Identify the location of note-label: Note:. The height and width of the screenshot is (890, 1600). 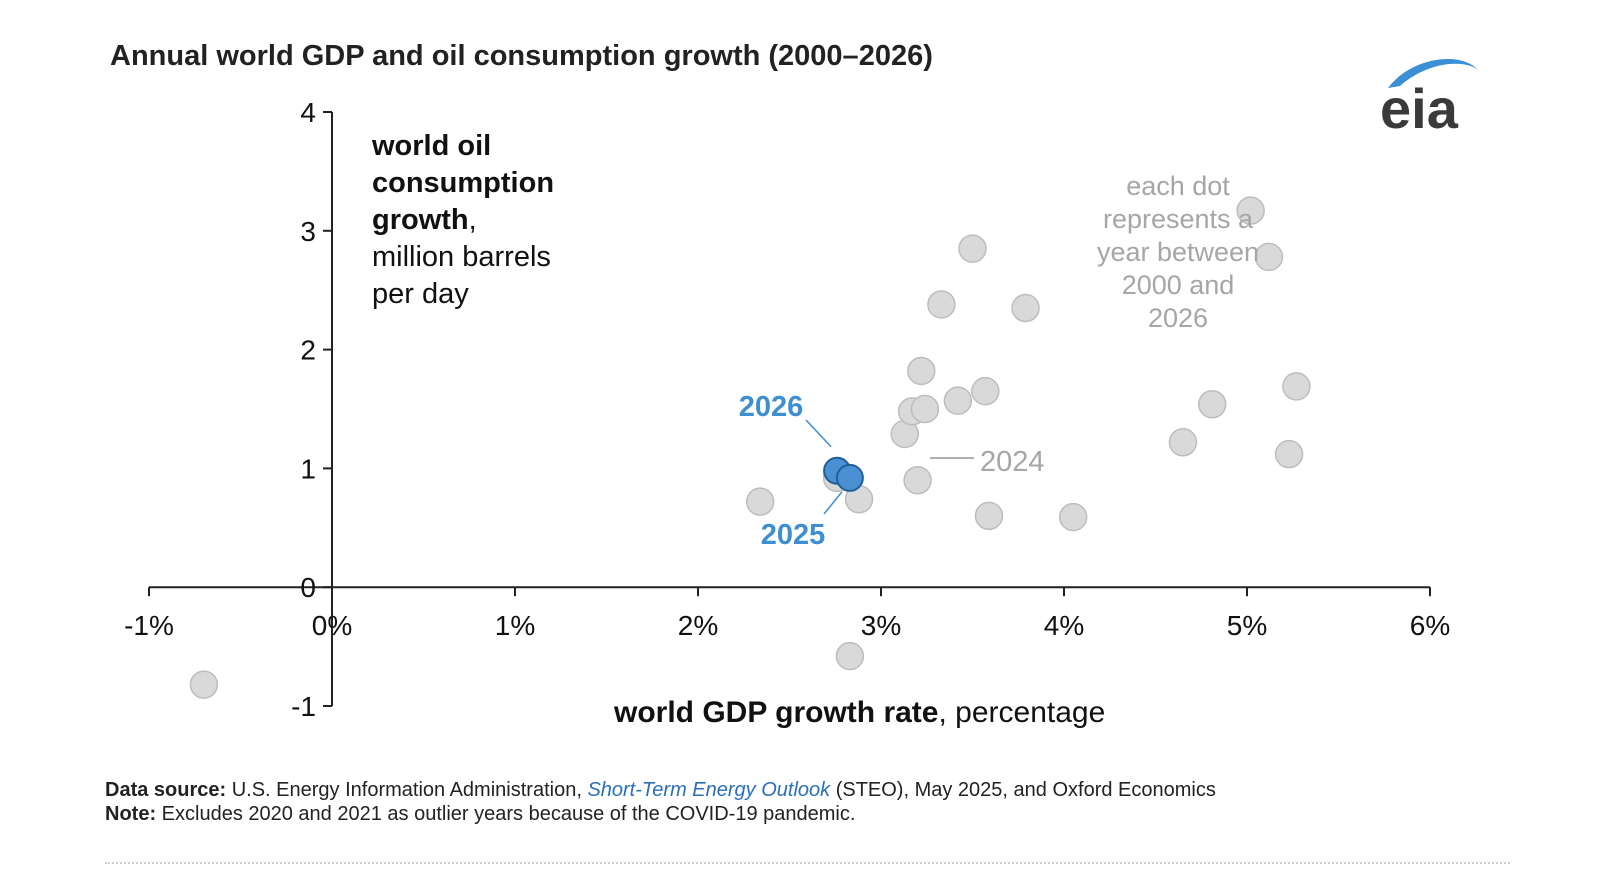
(131, 814).